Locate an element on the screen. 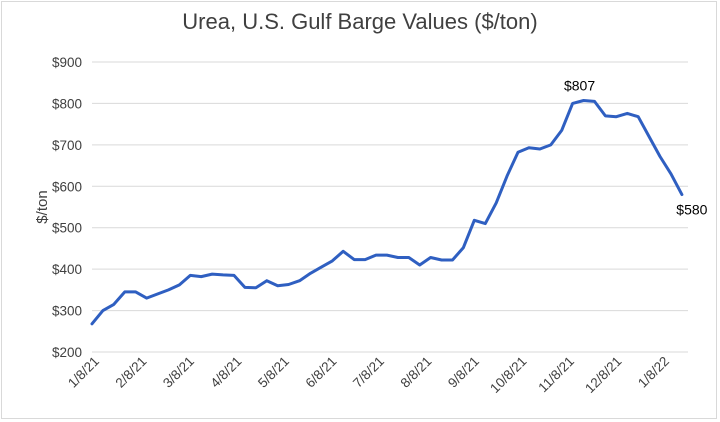 Image resolution: width=720 pixels, height=422 pixels. x-tick-label: 3/8/21 is located at coordinates (178, 372).